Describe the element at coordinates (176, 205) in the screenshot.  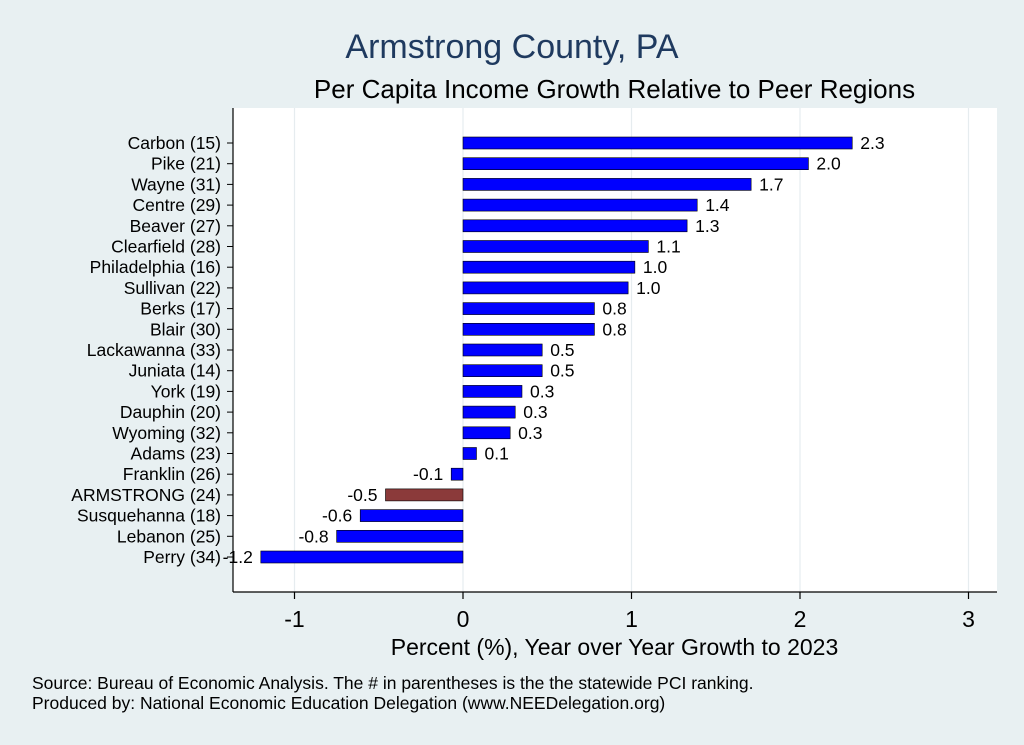
I see `category-label: Centre (29)` at that location.